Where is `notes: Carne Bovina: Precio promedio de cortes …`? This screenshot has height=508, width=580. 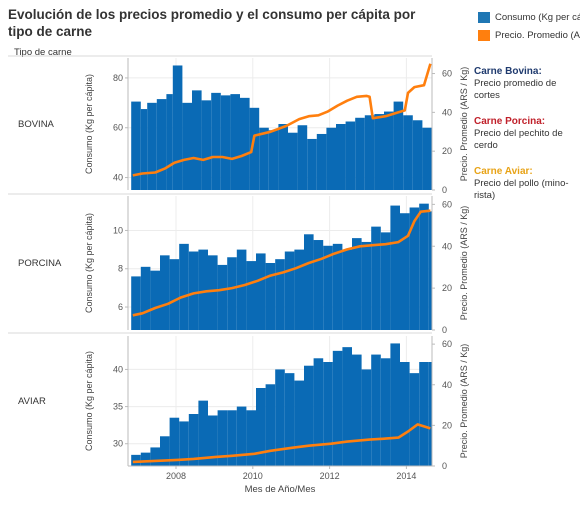 notes: Carne Bovina: Precio promedio de cortes … is located at coordinates (527, 141).